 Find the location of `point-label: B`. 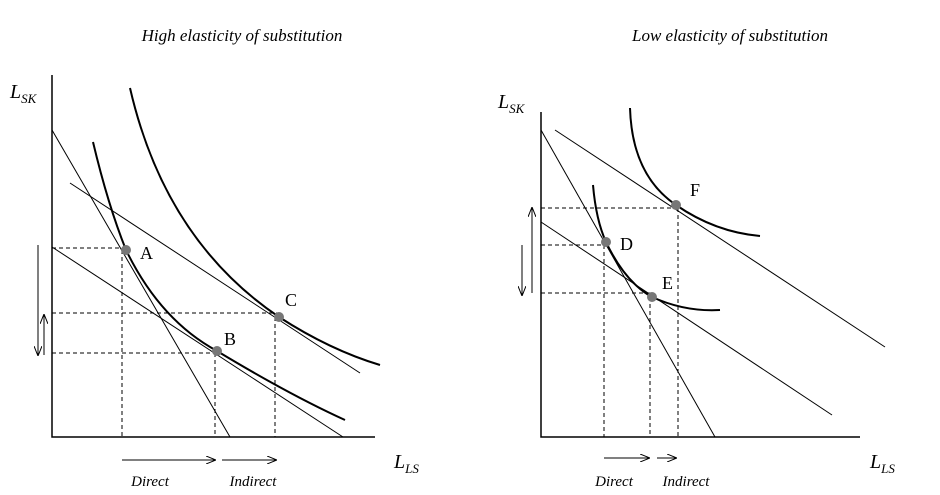

point-label: B is located at coordinates (230, 339).